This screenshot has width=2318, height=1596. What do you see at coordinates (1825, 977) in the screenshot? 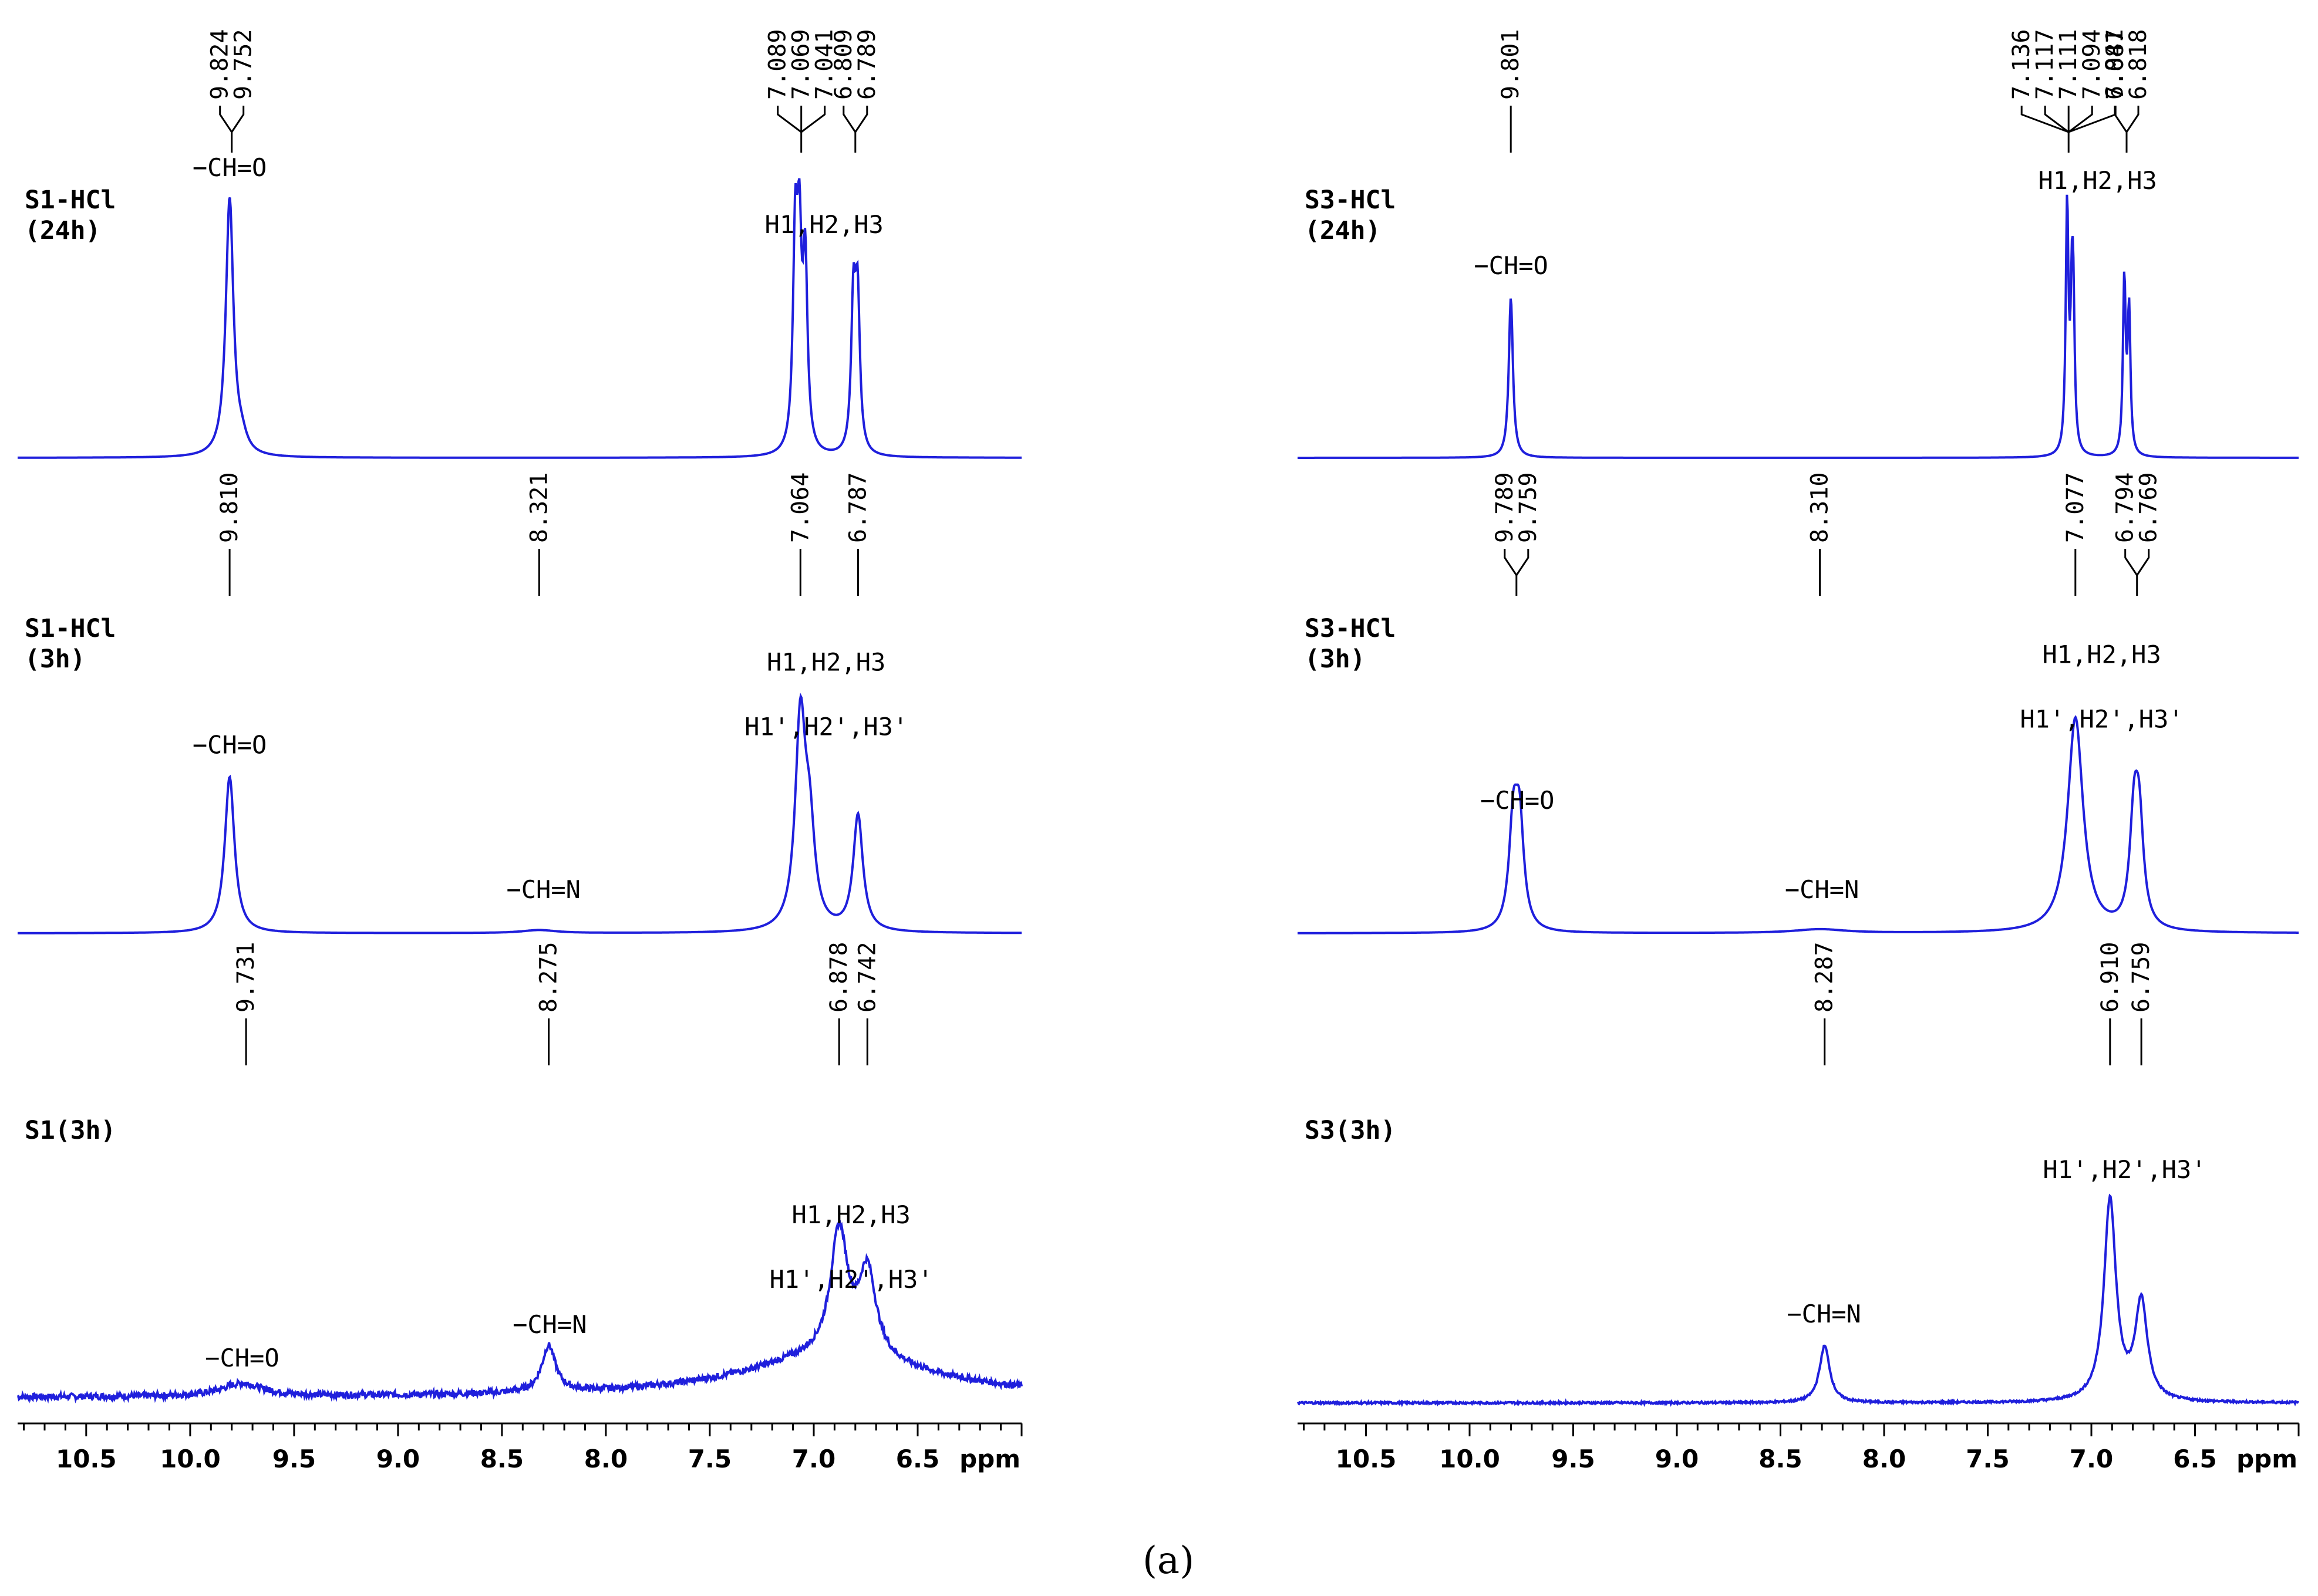
I see `shift-label: 8.287` at bounding box center [1825, 977].